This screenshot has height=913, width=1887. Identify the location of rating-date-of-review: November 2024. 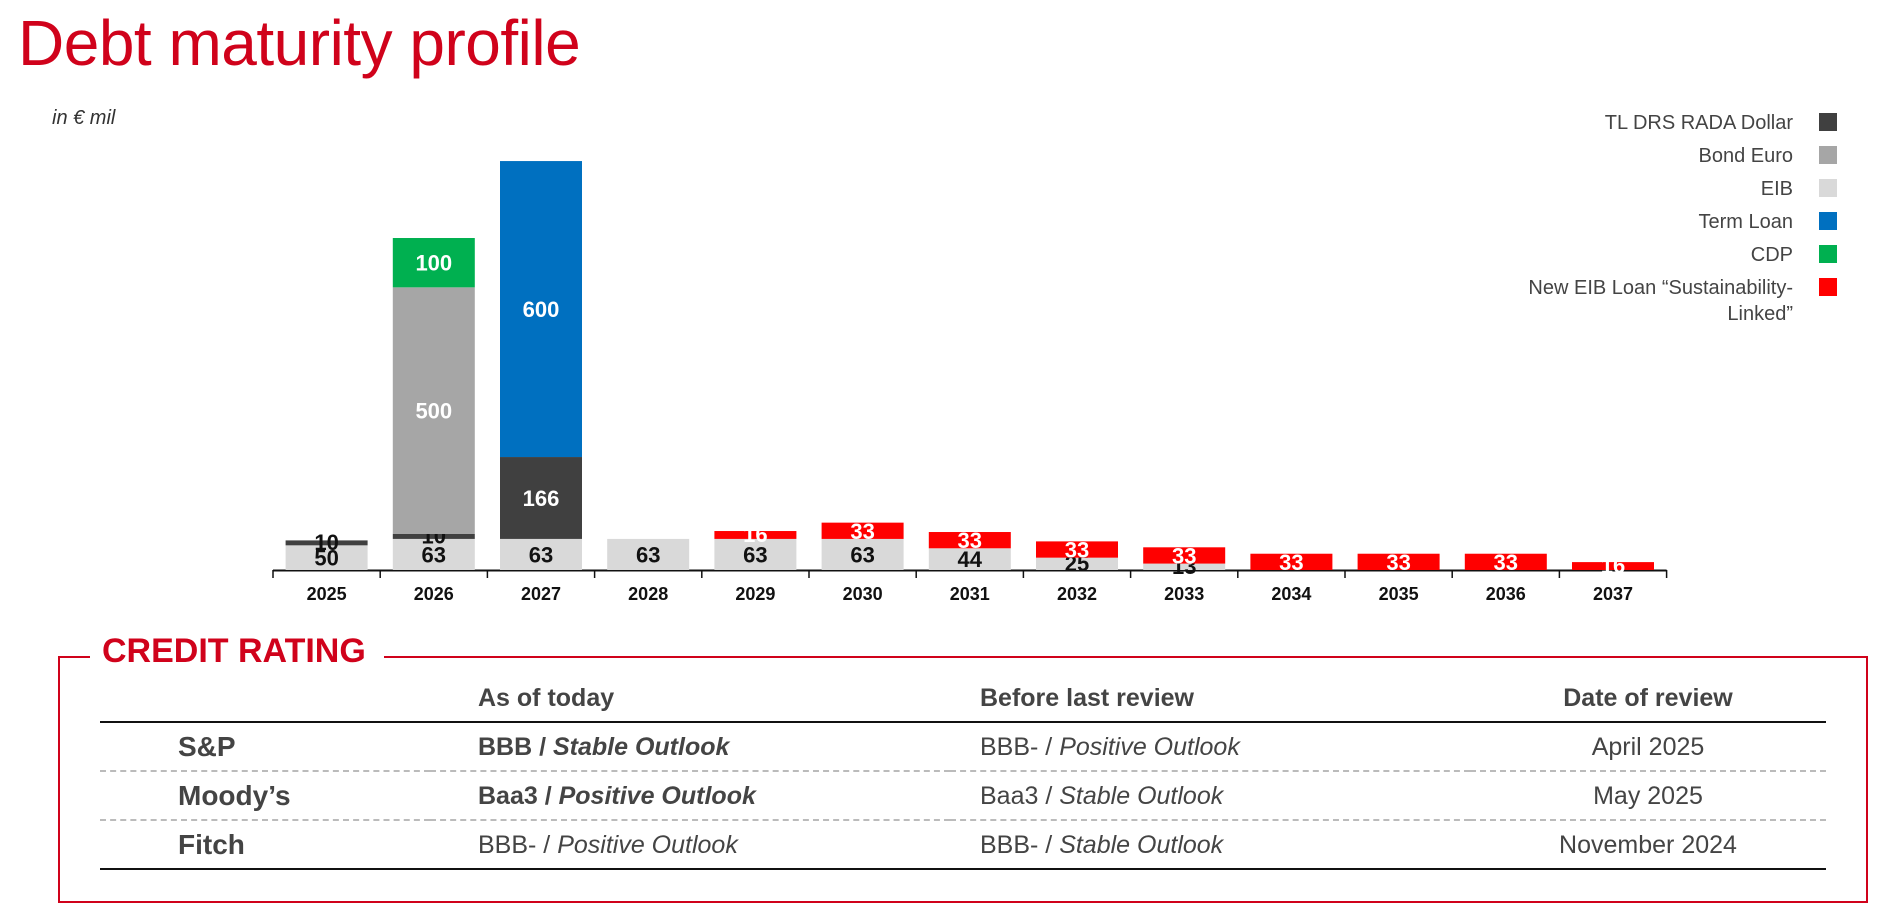
(1648, 845).